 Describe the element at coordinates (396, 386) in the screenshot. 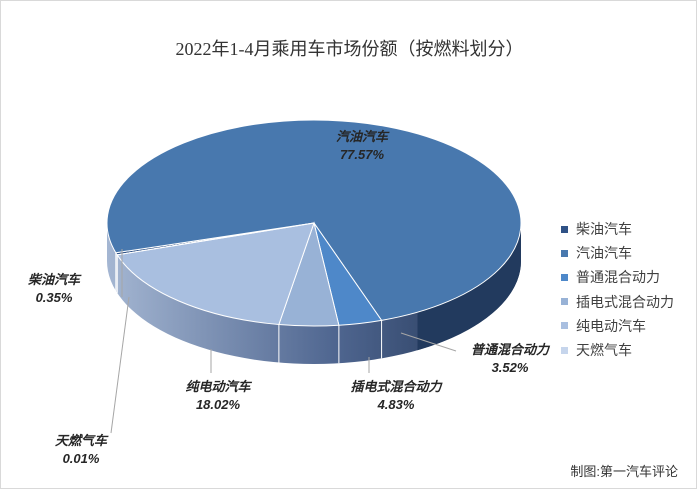

I see `slice-name-label-3: 插电式混合动力` at that location.